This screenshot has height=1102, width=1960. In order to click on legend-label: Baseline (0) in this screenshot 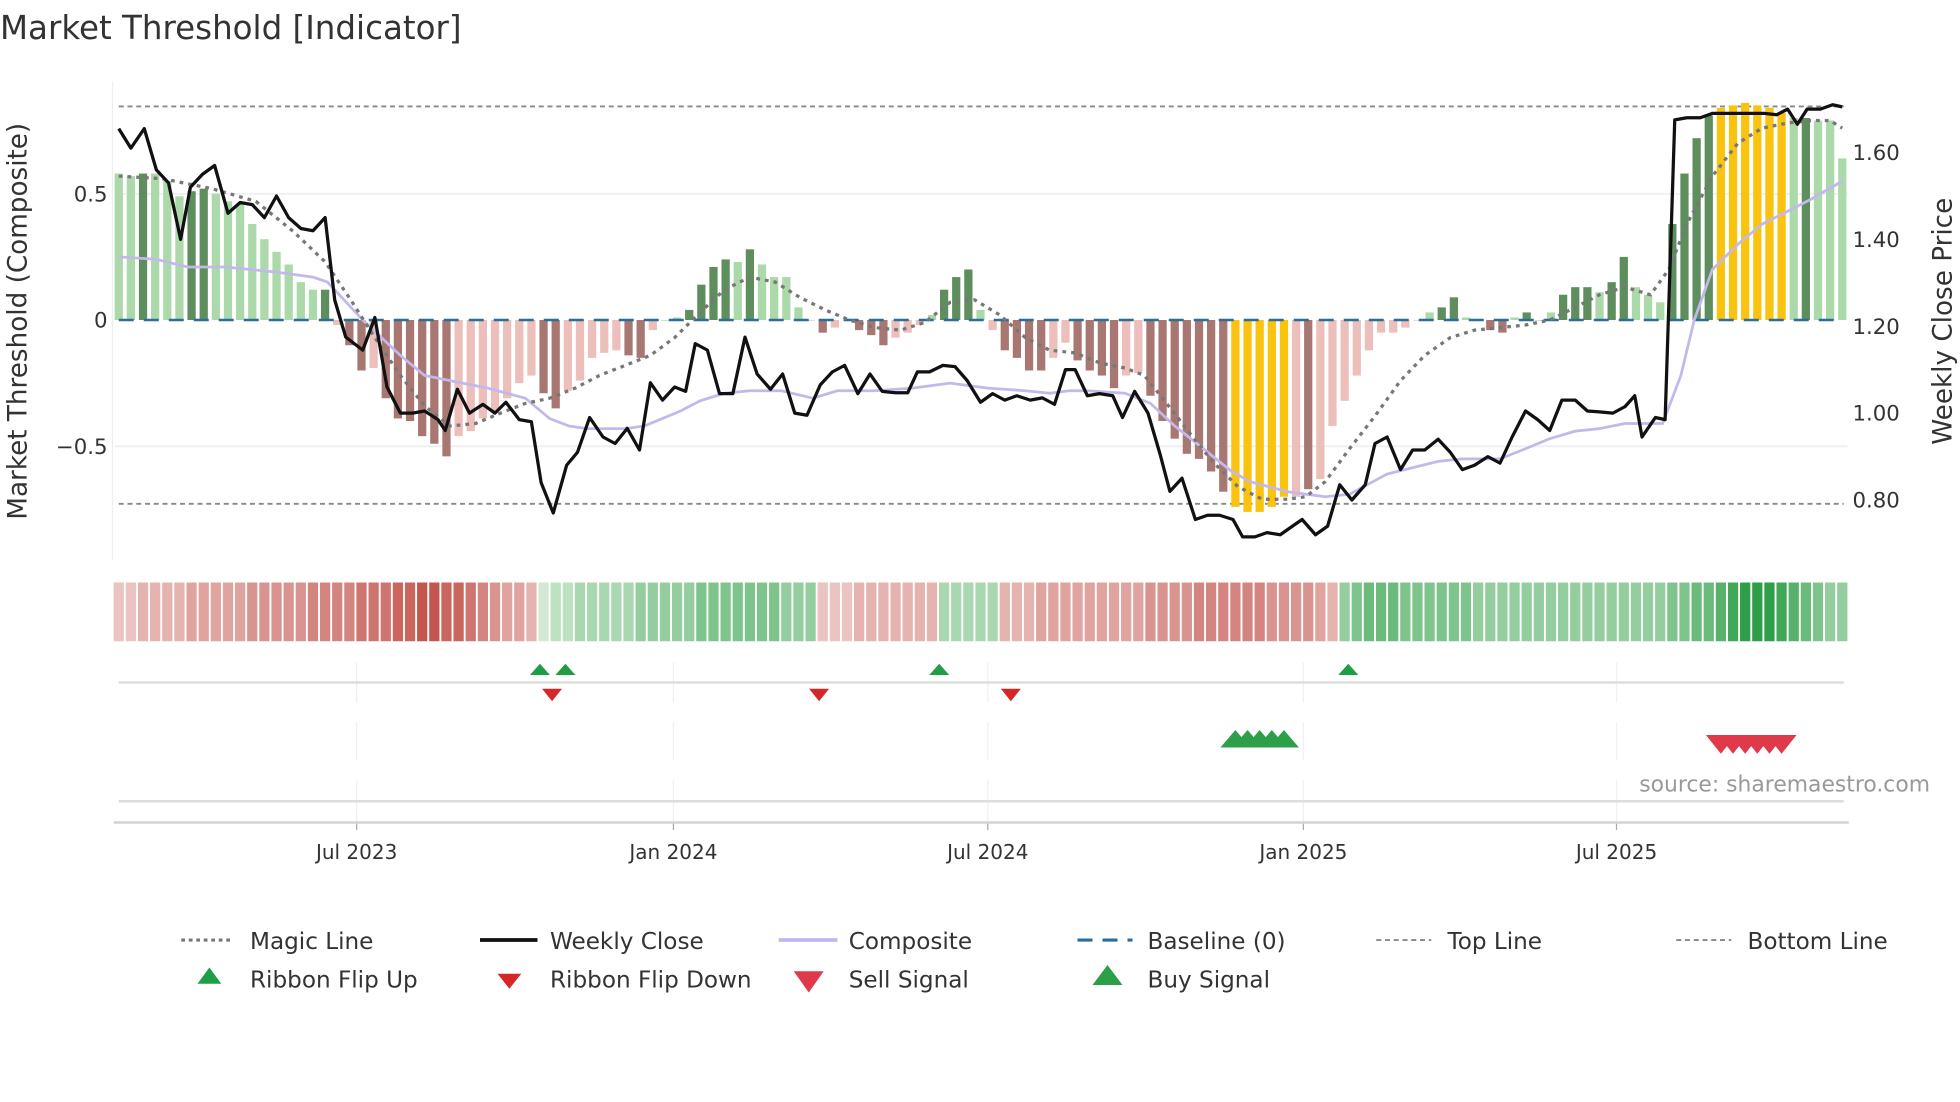, I will do `click(1217, 942)`.